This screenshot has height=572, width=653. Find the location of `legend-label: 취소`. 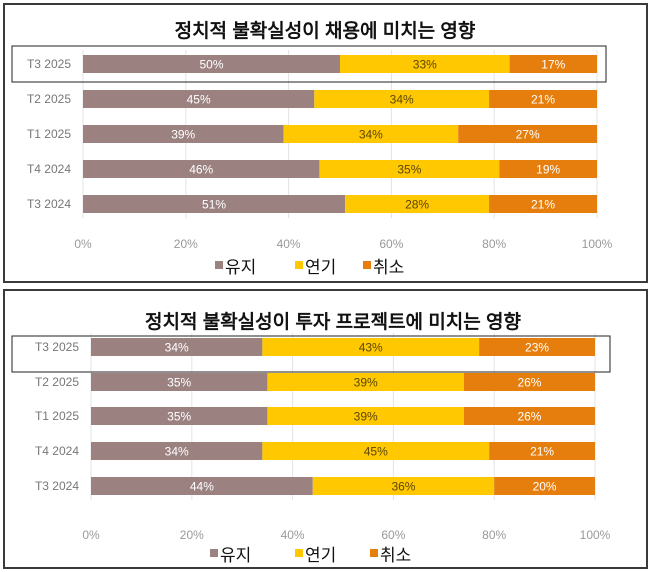

legend-label: 취소 is located at coordinates (395, 555).